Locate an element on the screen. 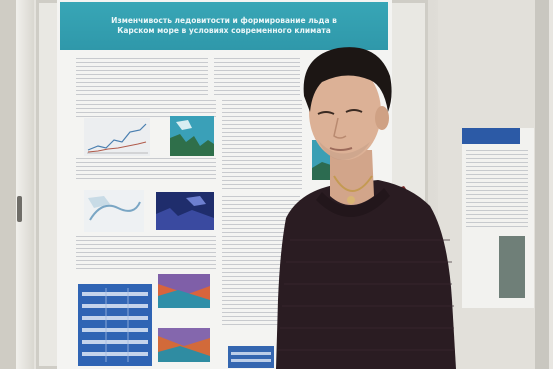 The image size is (553, 369). door-handle is located at coordinates (19, 209).